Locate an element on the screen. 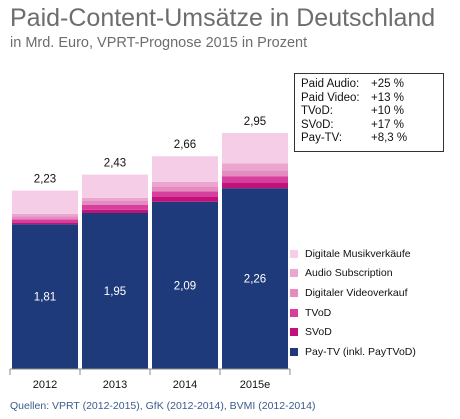 This screenshot has width=460, height=419. bar-value-label: 2,09 is located at coordinates (185, 286).